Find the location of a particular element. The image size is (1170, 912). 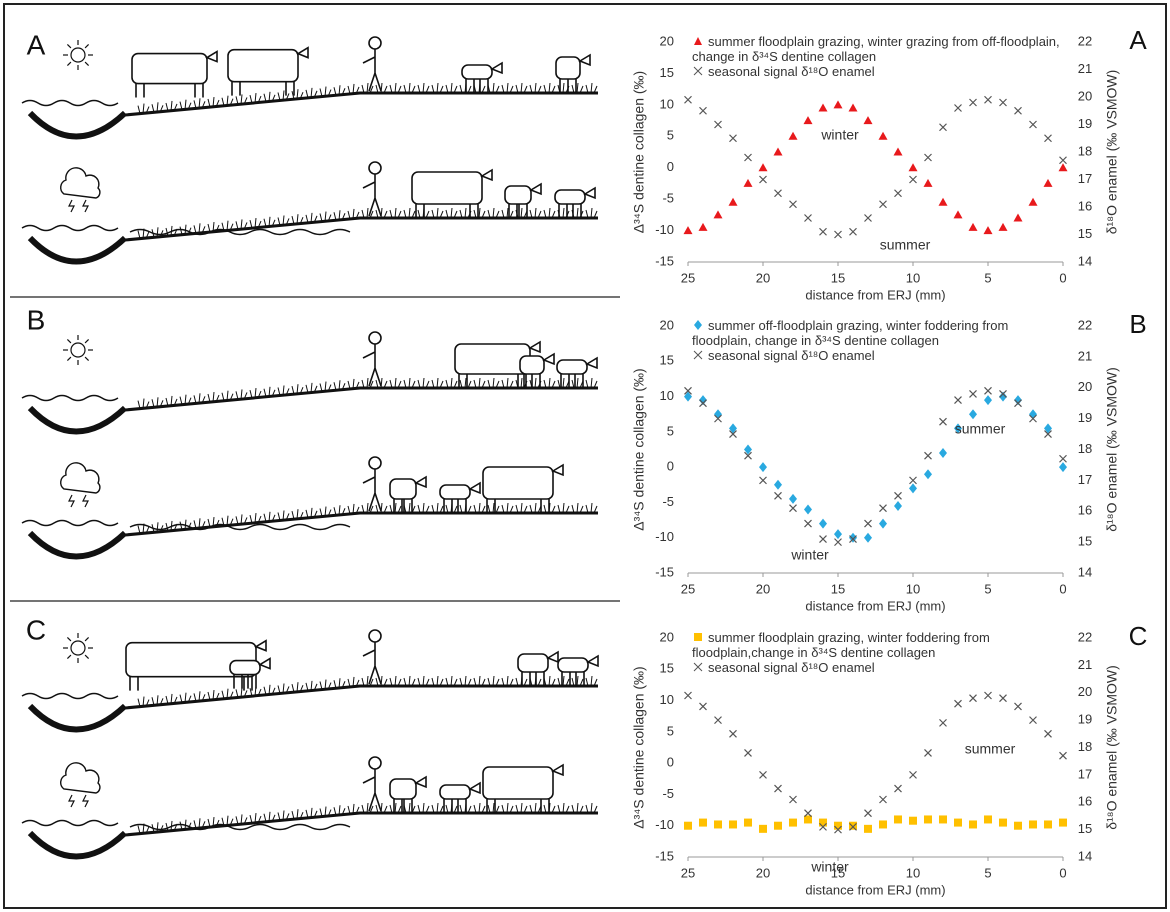

y-tick-label: 5 is located at coordinates (670, 430).